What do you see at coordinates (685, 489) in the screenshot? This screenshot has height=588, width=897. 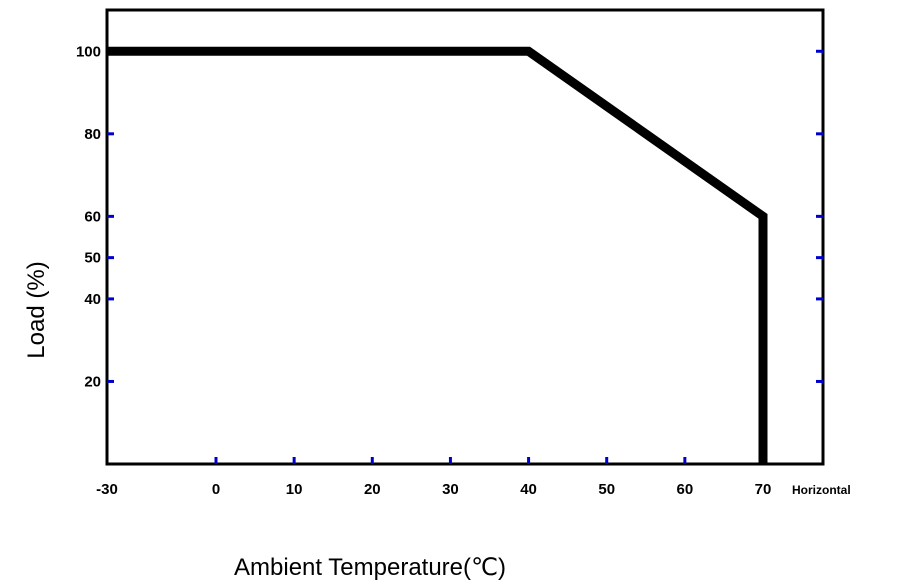 I see `x-tick-label: 60` at bounding box center [685, 489].